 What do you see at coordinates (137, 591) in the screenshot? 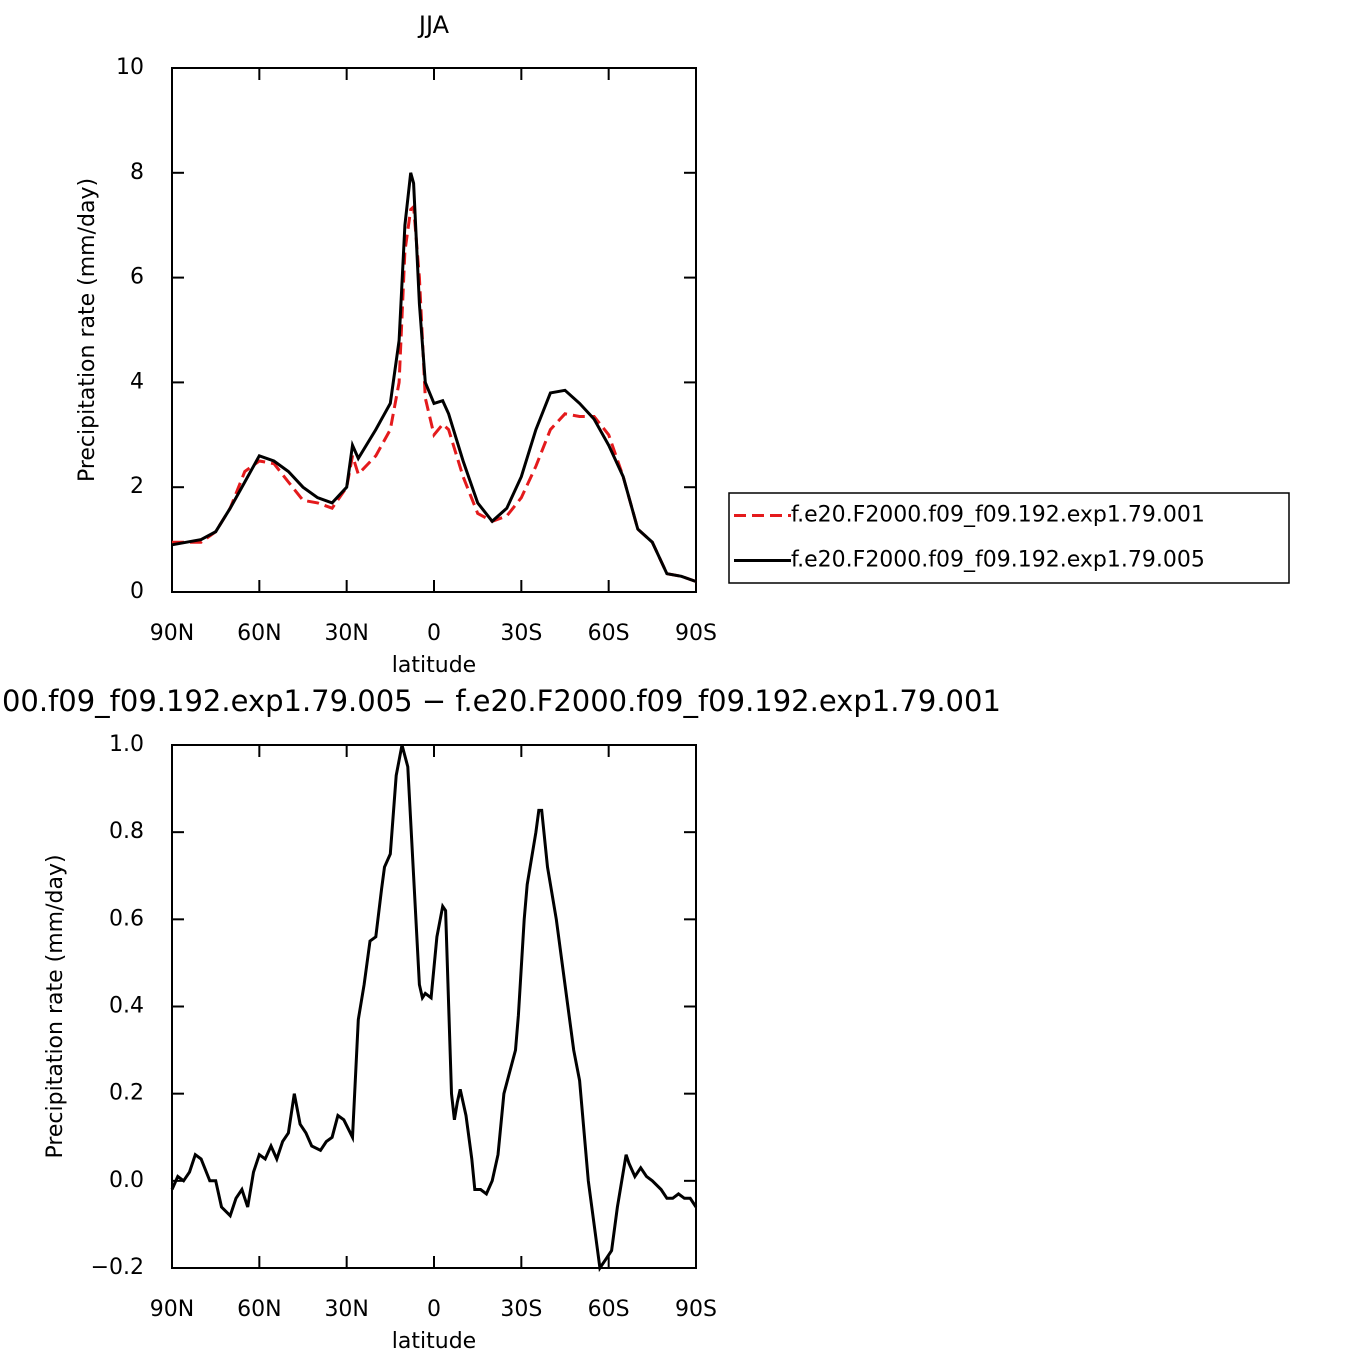
I see `y-tick-label: 0` at bounding box center [137, 591].